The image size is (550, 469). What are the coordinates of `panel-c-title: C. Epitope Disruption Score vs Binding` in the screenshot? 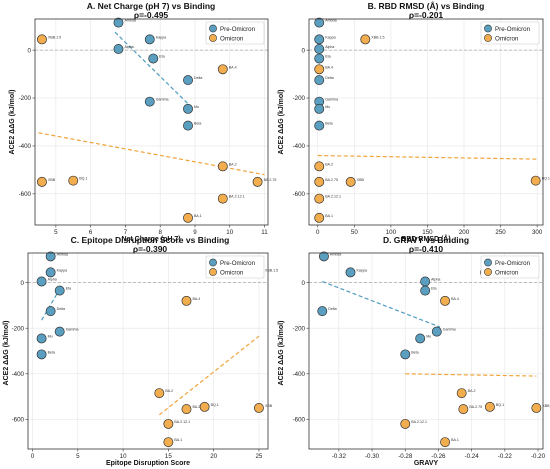 It's located at (150, 240).